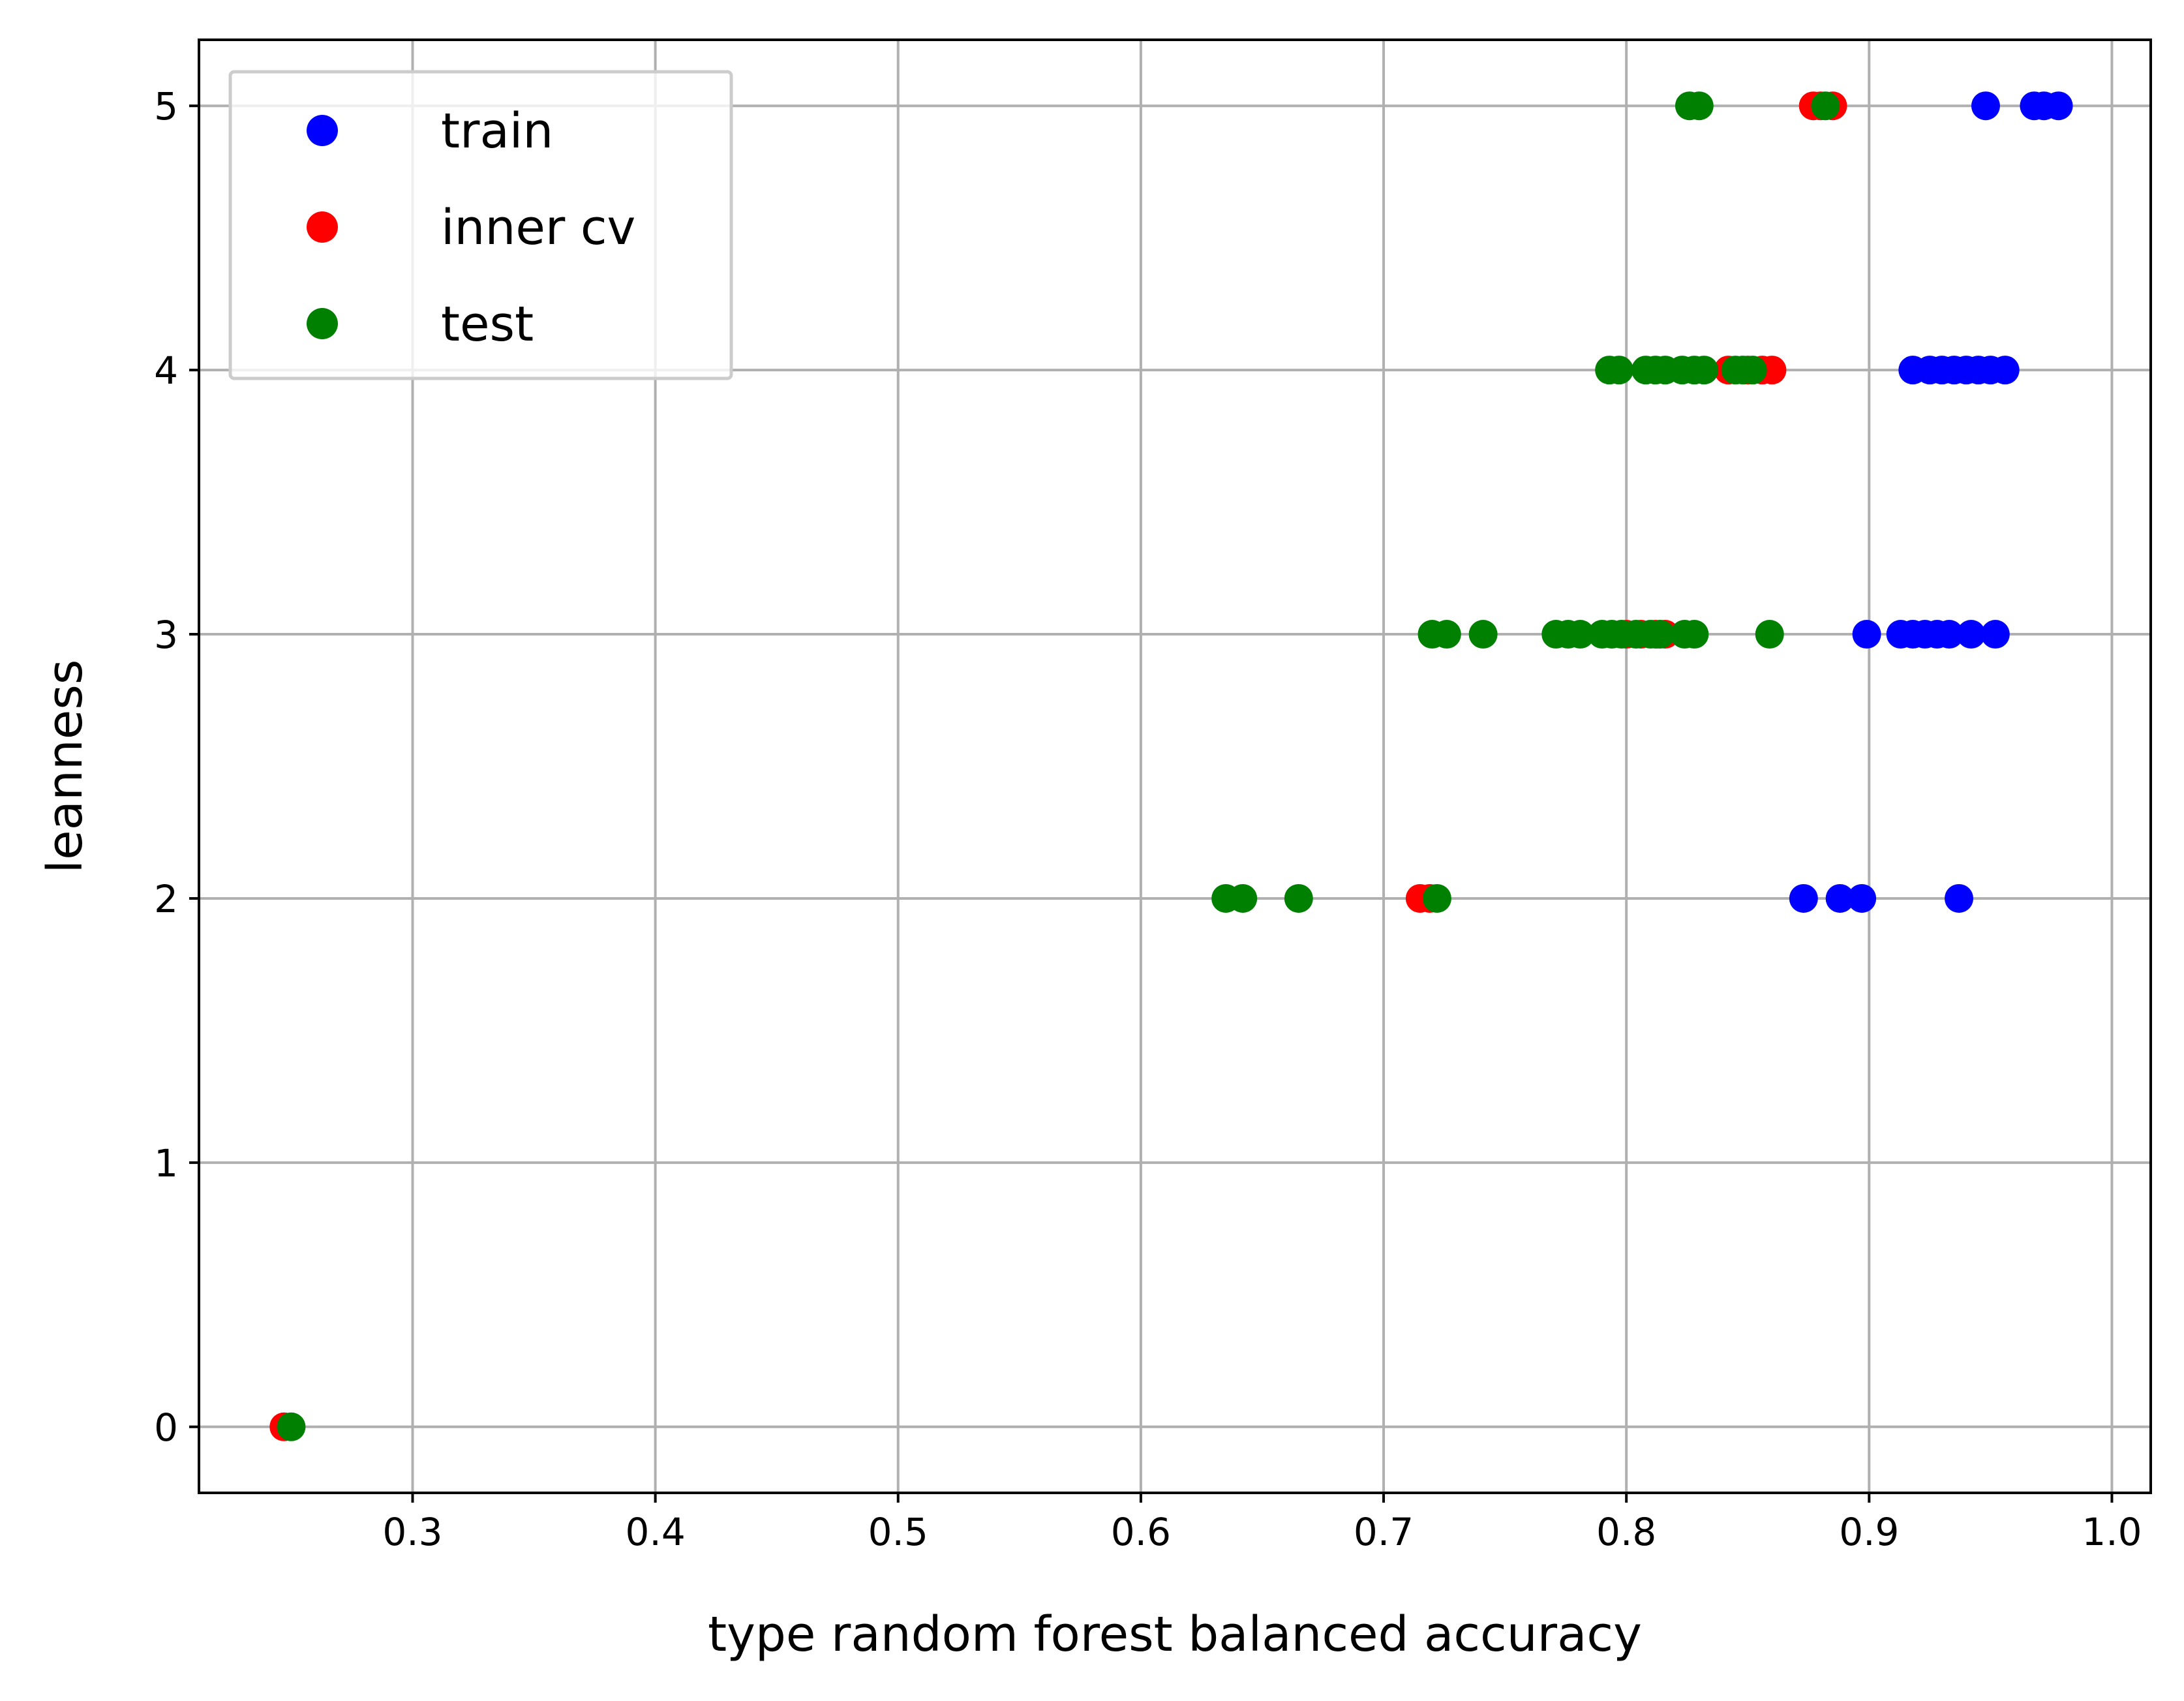 The width and height of the screenshot is (2184, 1701). What do you see at coordinates (1626, 1532) in the screenshot?
I see `x-tick-label: 0.8` at bounding box center [1626, 1532].